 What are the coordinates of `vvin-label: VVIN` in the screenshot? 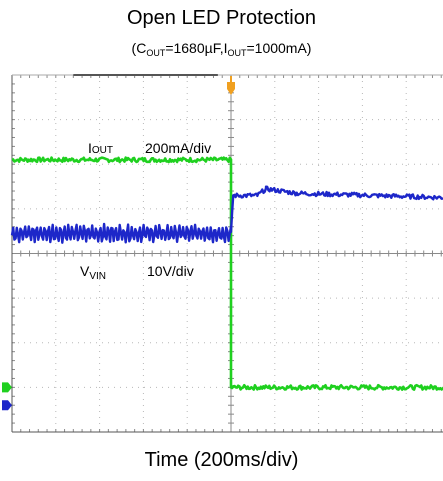 It's located at (93, 272).